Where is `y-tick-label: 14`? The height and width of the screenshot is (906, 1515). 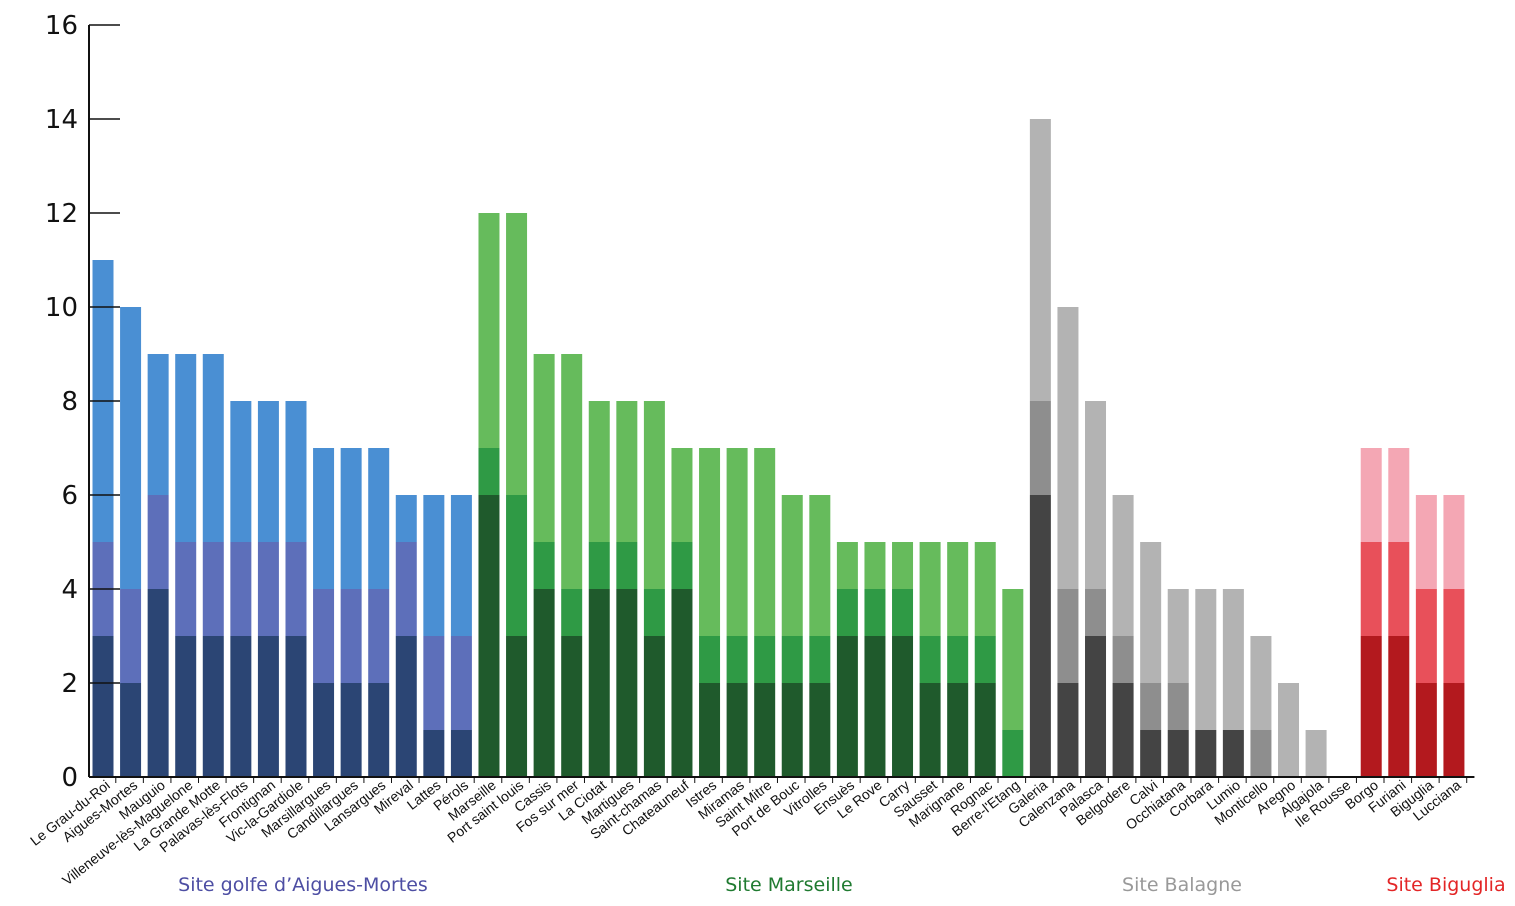 y-tick-label: 14 is located at coordinates (61, 120).